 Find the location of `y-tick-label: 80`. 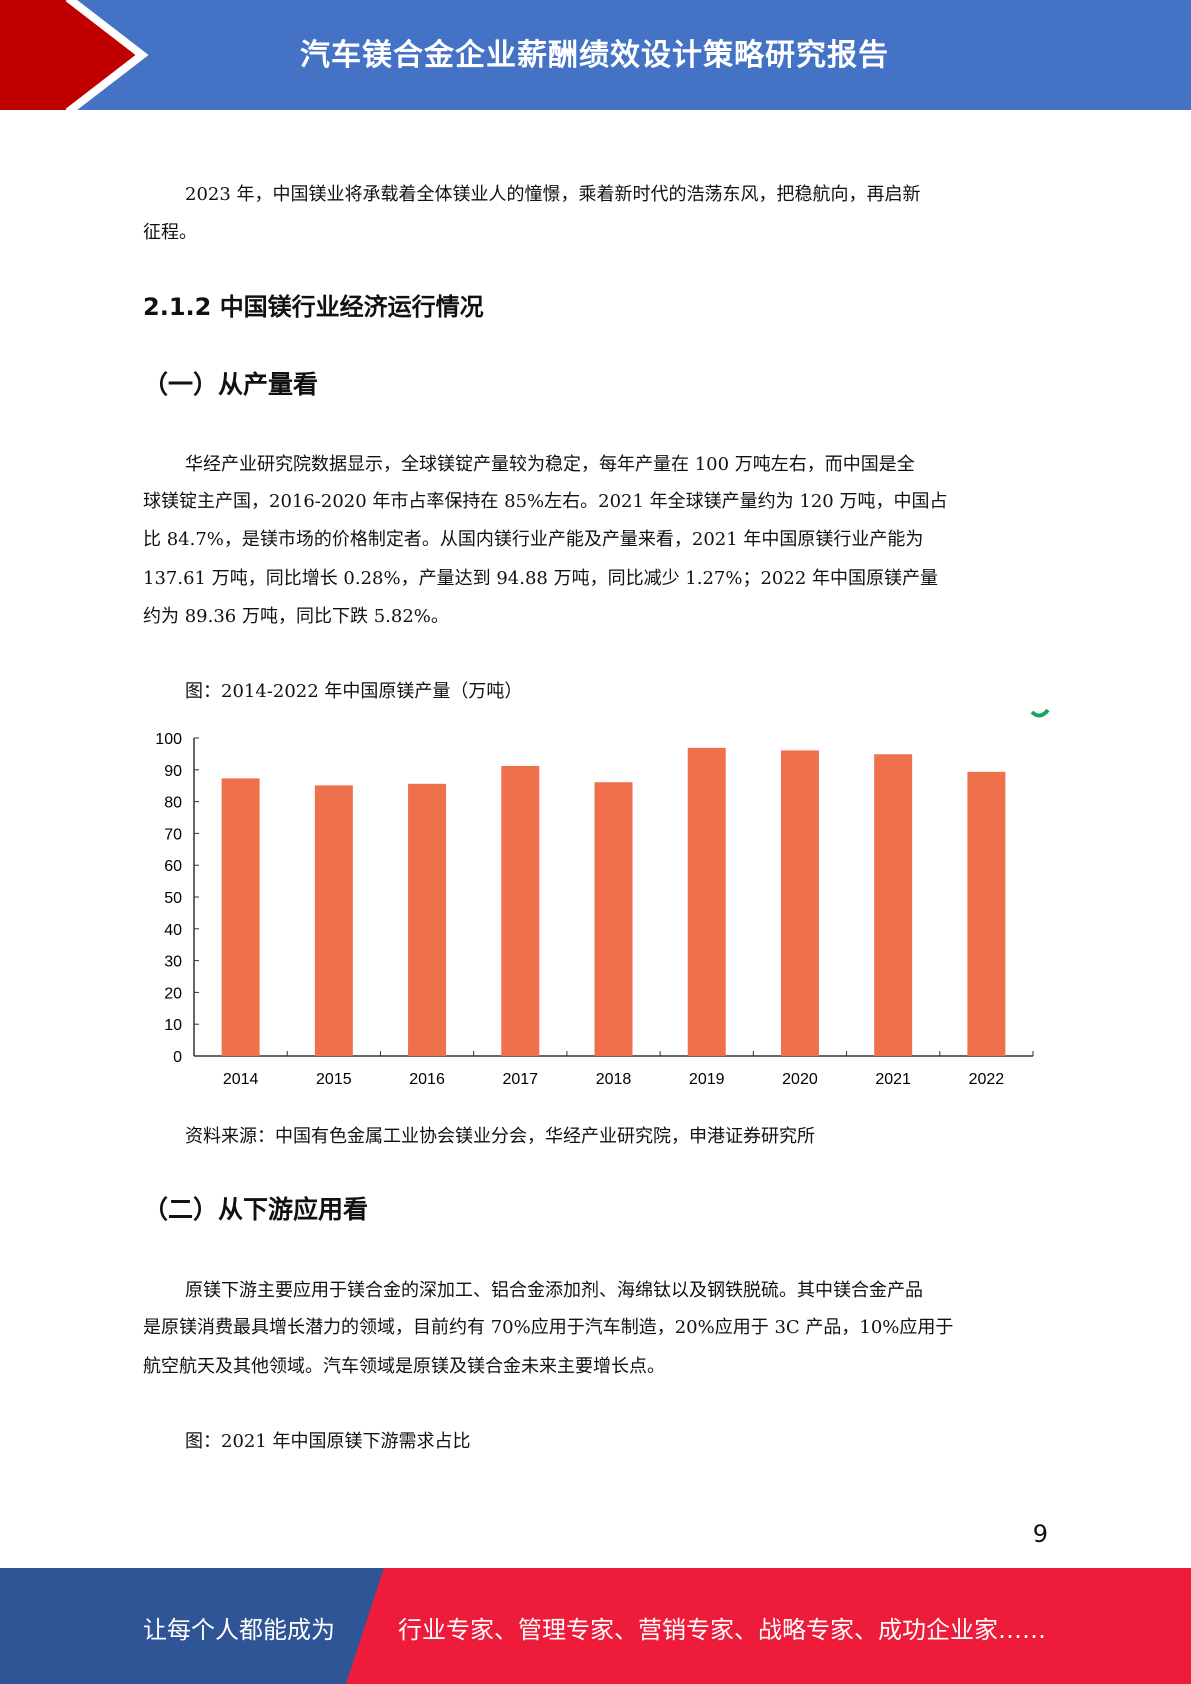

y-tick-label: 80 is located at coordinates (173, 803).